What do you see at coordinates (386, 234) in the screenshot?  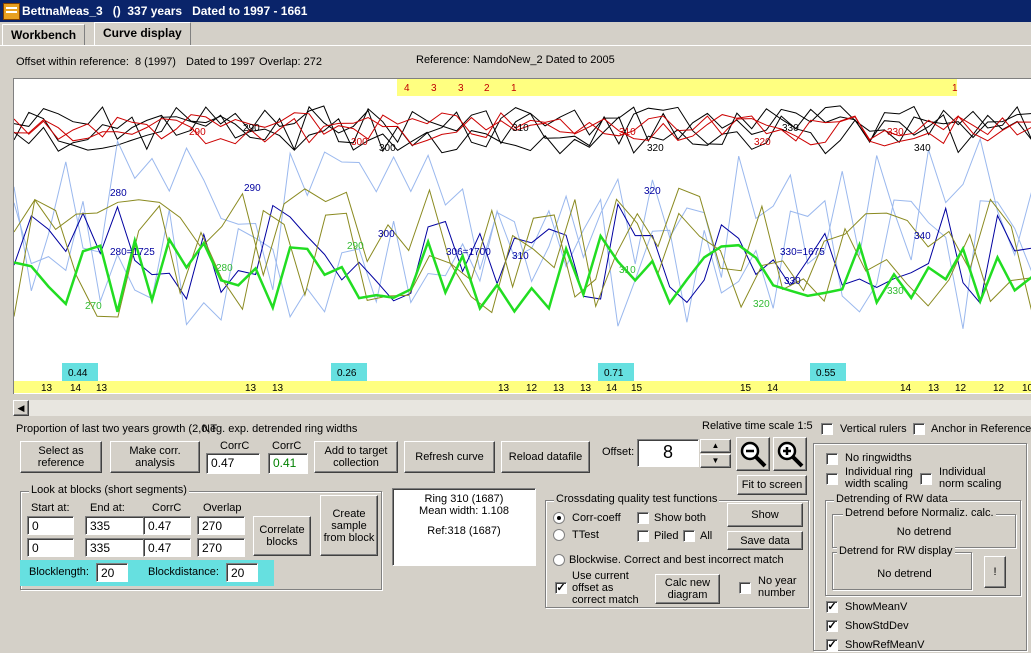 I see `blue-curve-label: 300` at bounding box center [386, 234].